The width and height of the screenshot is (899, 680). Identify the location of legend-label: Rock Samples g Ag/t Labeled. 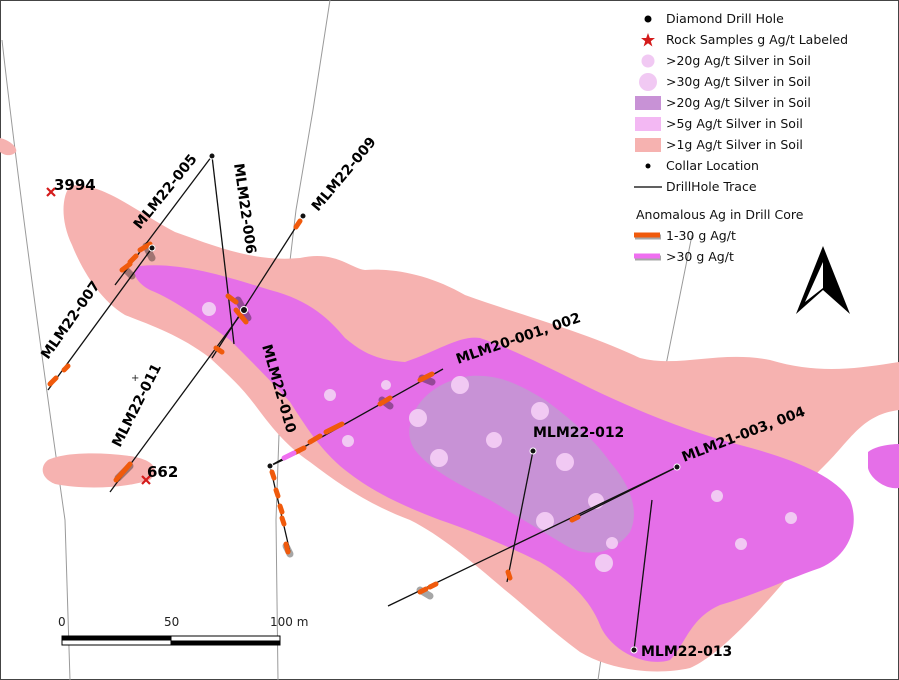
(757, 39).